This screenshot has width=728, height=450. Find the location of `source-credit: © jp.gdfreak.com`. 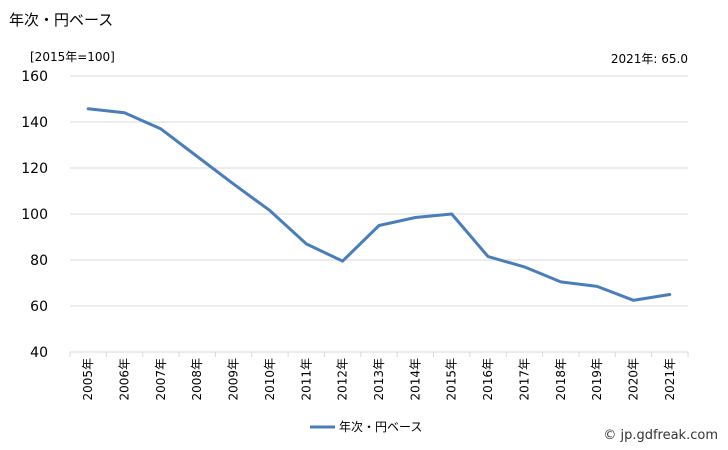

source-credit: © jp.gdfreak.com is located at coordinates (660, 435).